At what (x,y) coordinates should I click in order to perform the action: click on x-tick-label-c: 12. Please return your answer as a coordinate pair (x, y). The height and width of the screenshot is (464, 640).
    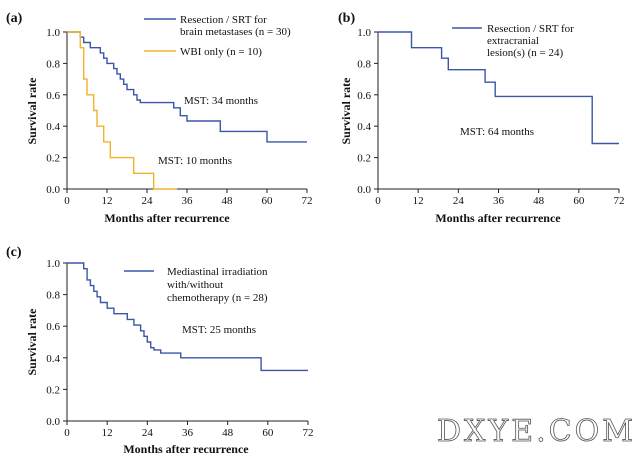
    Looking at the image, I should click on (107, 433).